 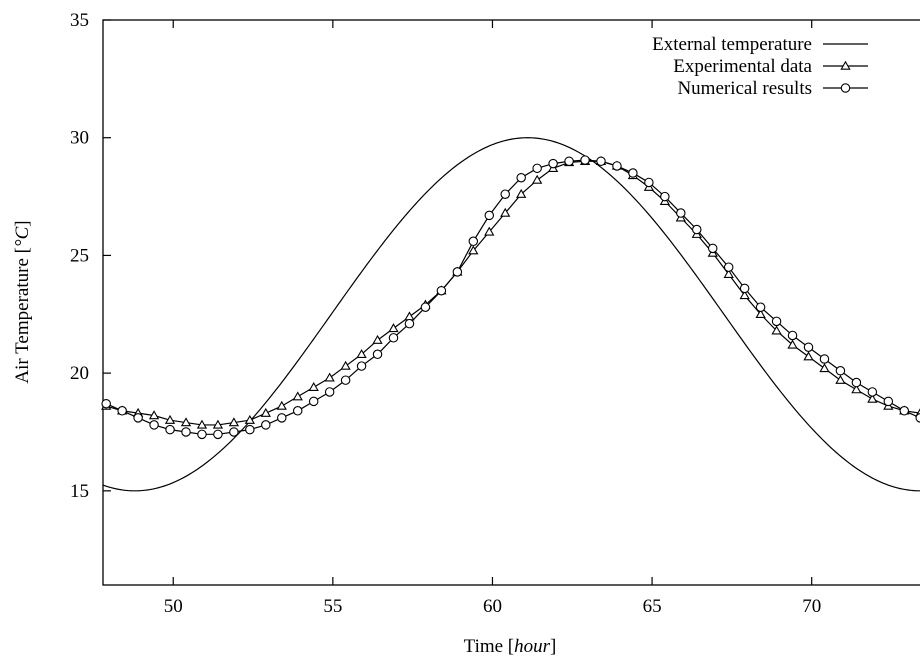 What do you see at coordinates (22, 223) in the screenshot?
I see `y-axis-title-end: ]` at bounding box center [22, 223].